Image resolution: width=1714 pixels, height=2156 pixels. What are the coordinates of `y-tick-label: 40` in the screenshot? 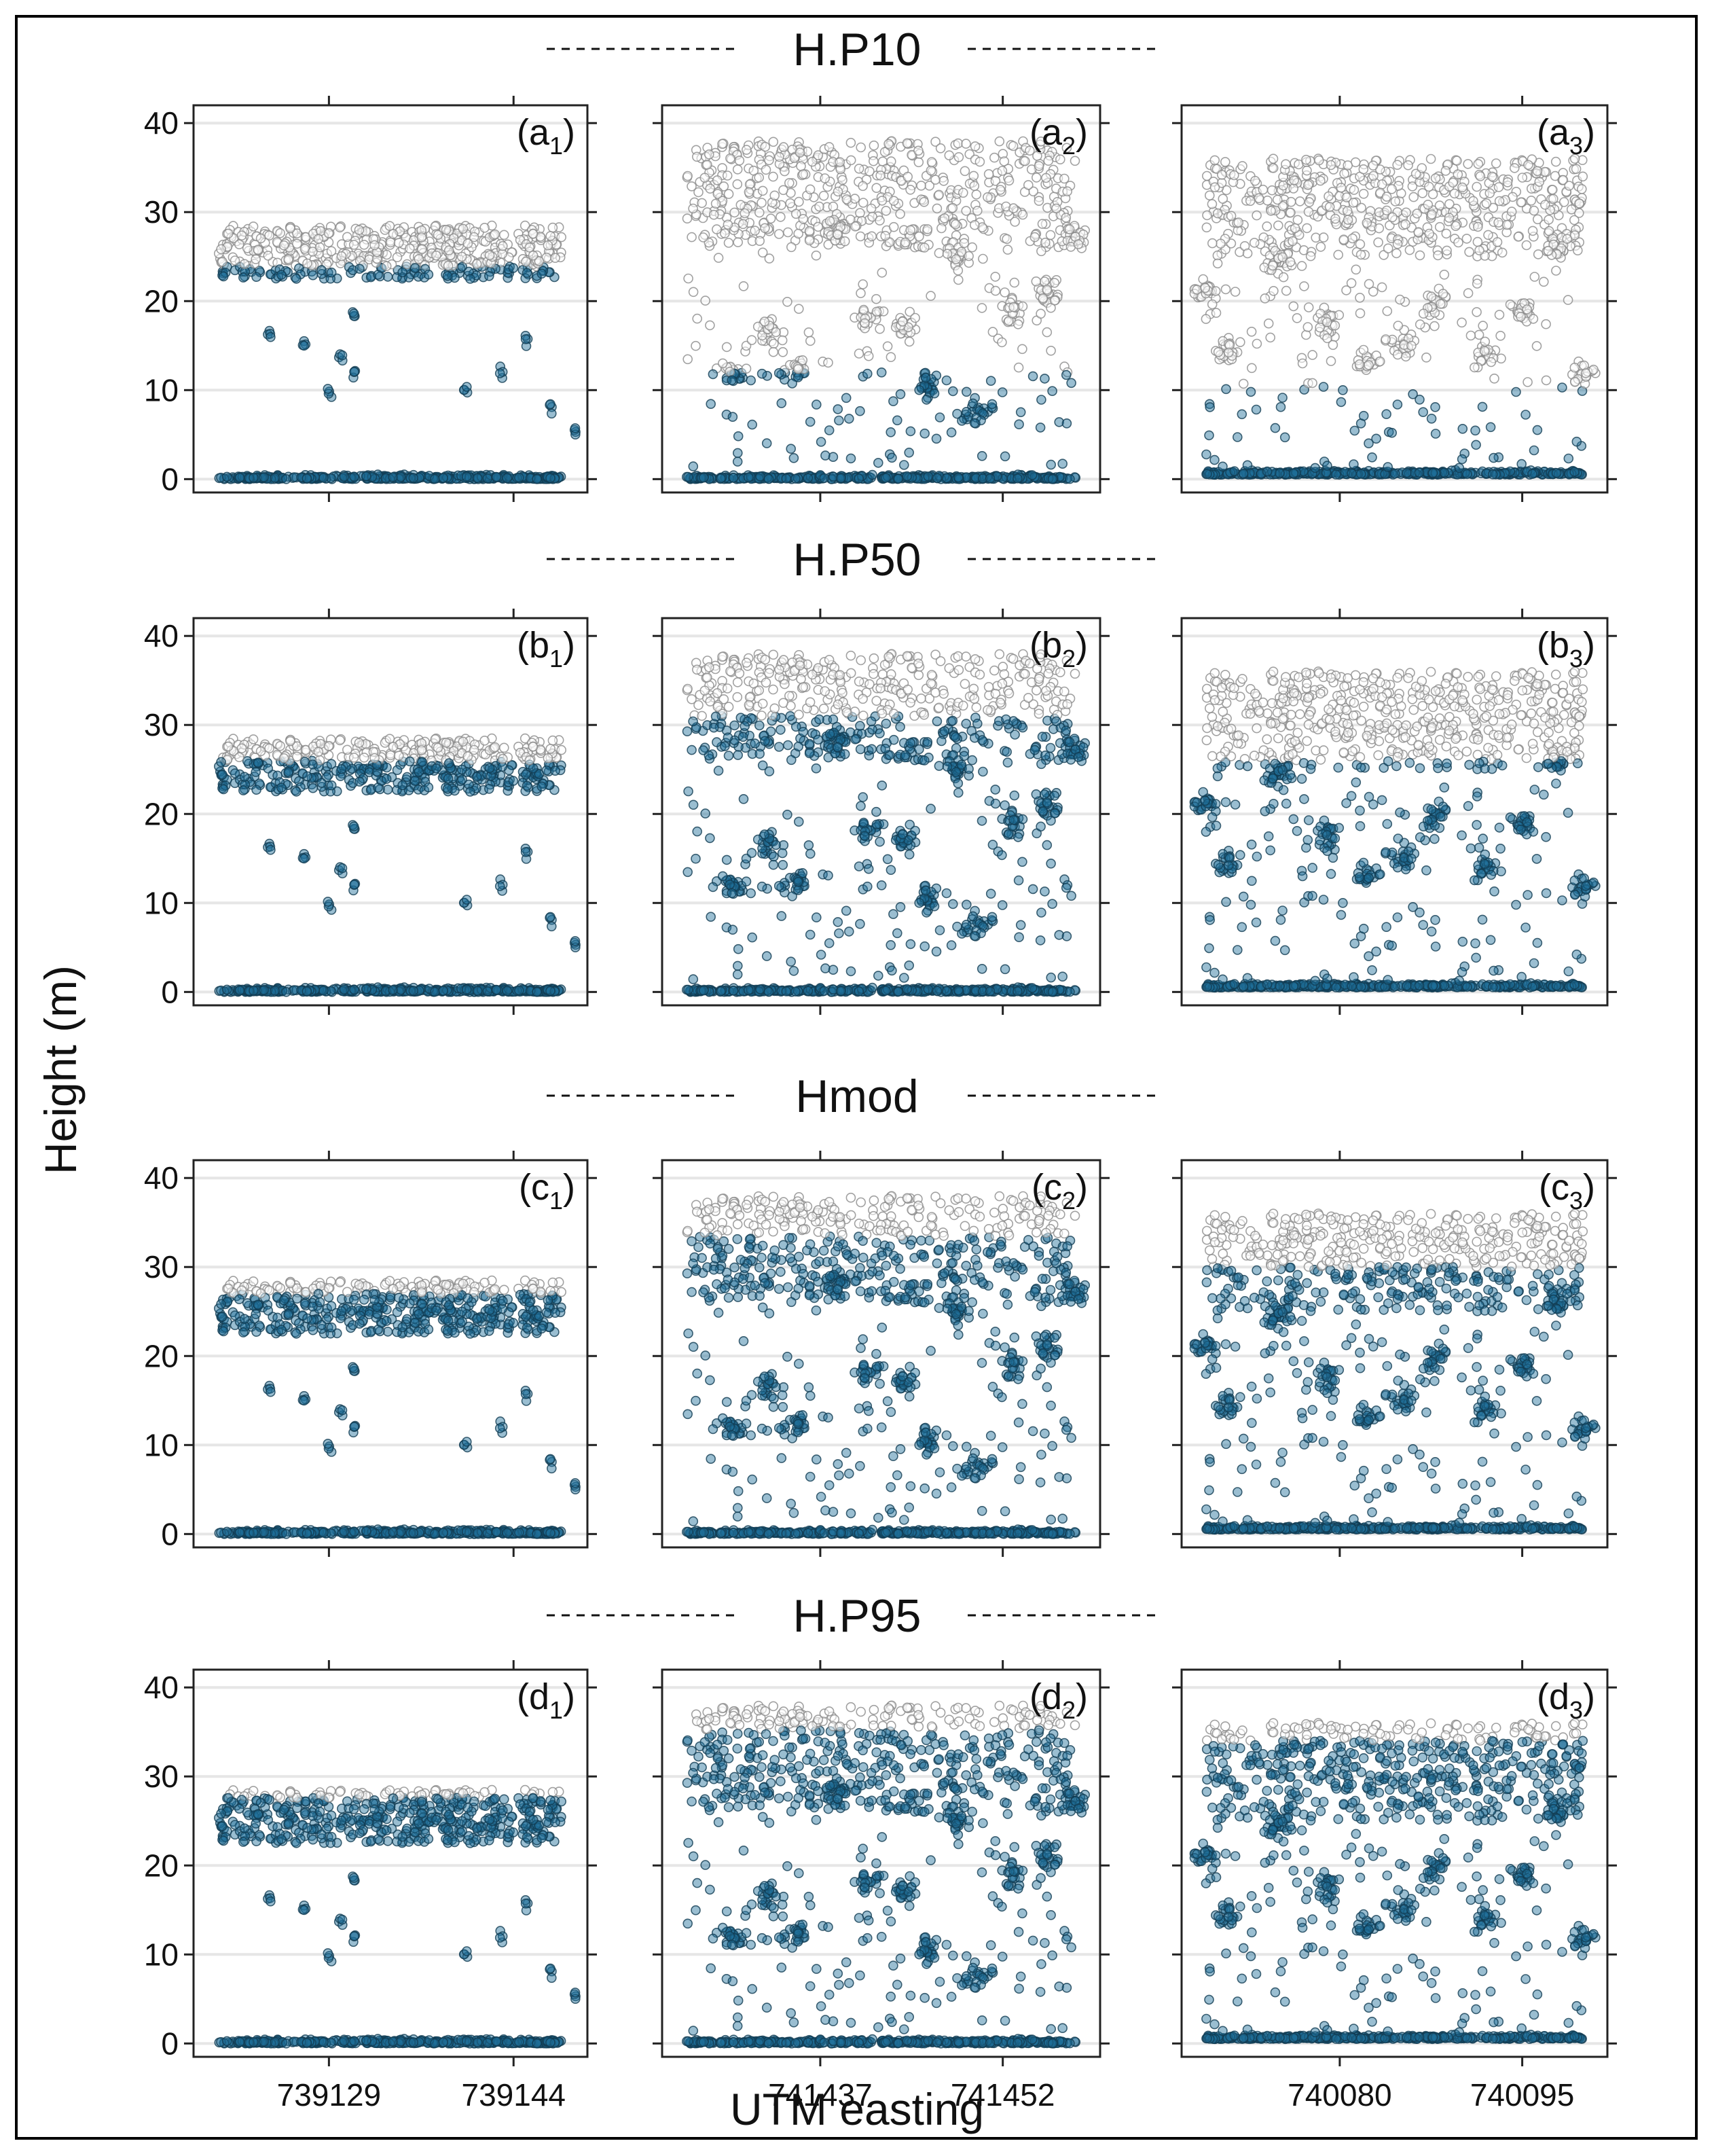 It's located at (161, 123).